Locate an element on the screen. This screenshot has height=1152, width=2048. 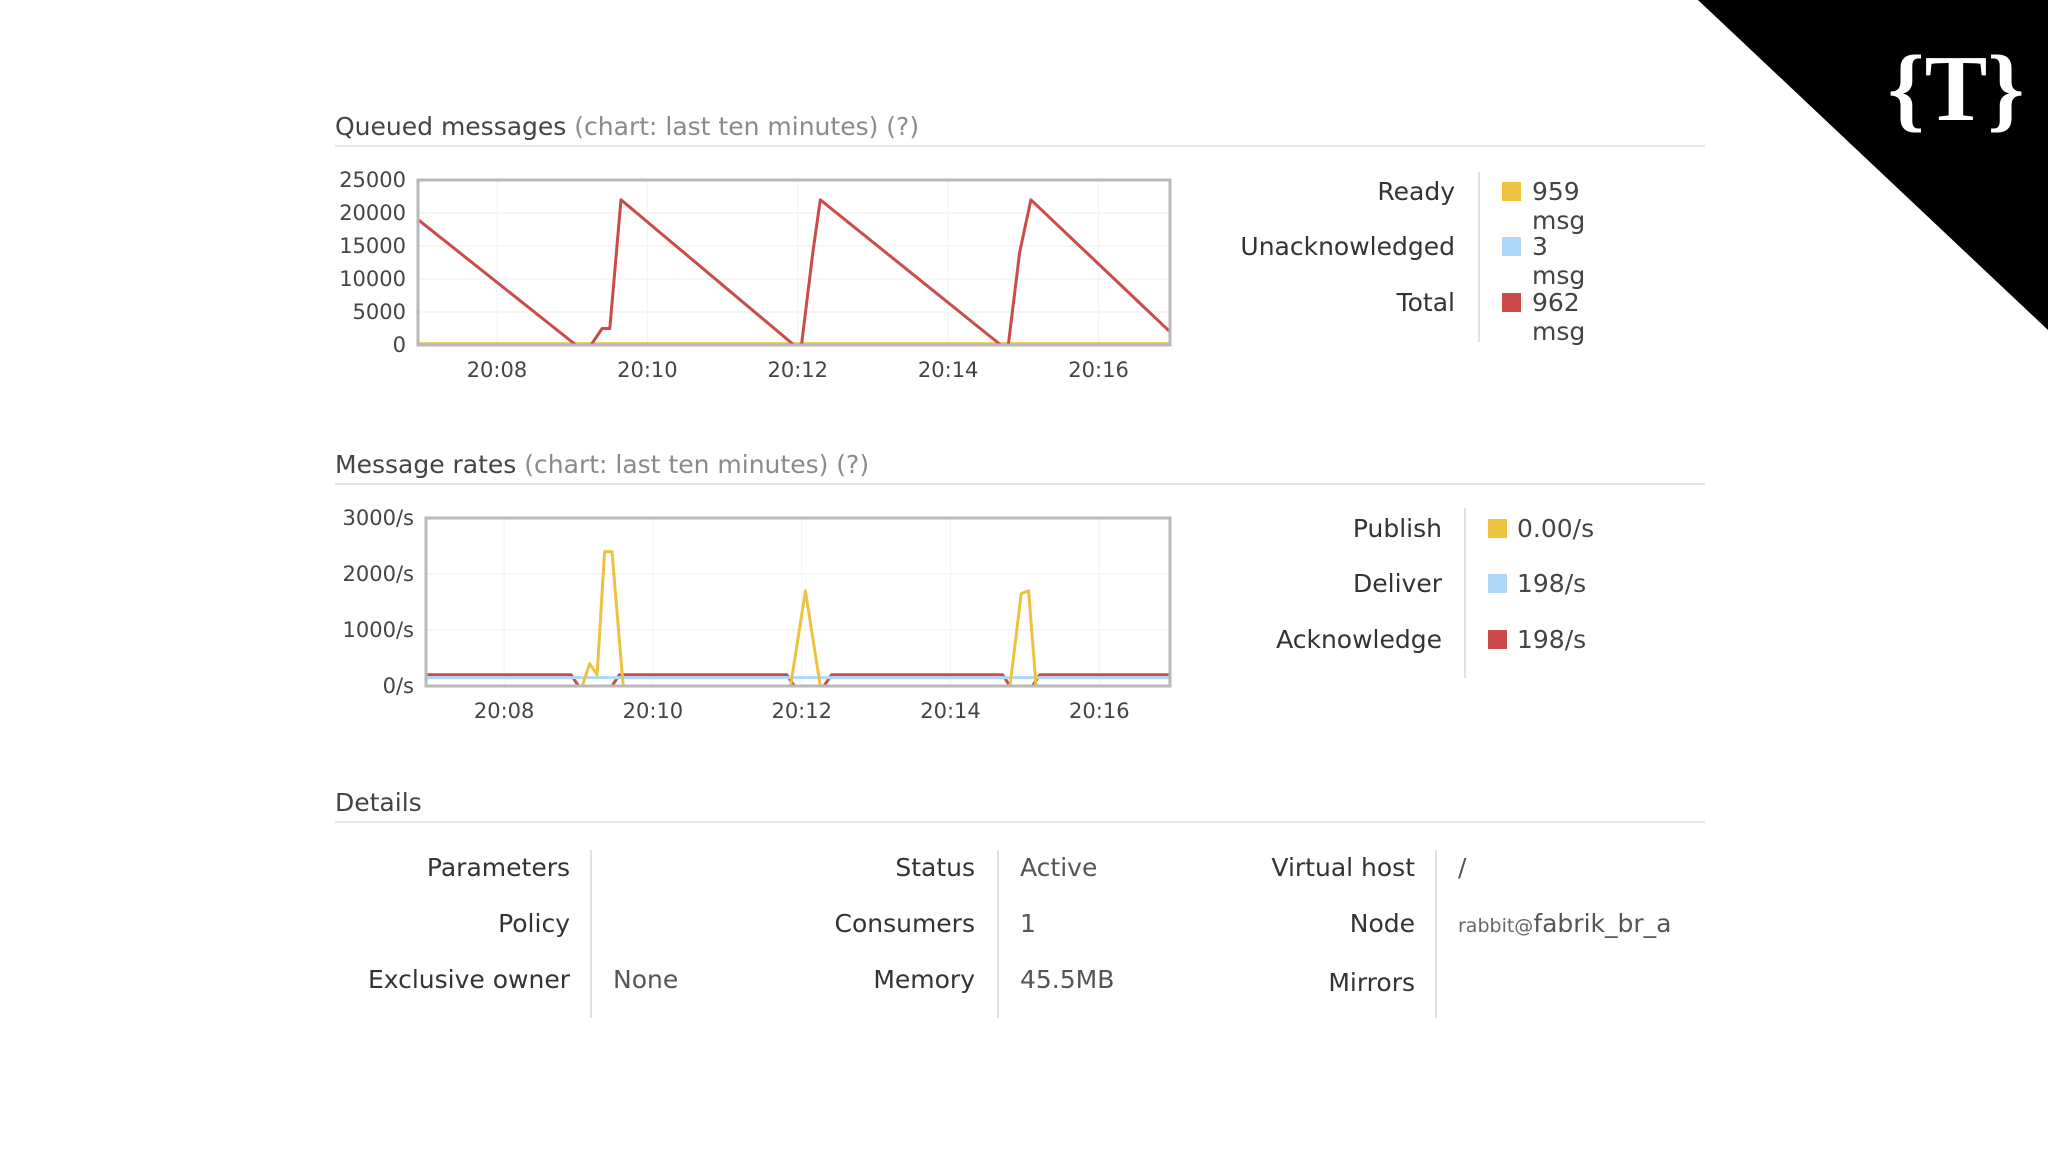
details-title: Details is located at coordinates (378, 802).